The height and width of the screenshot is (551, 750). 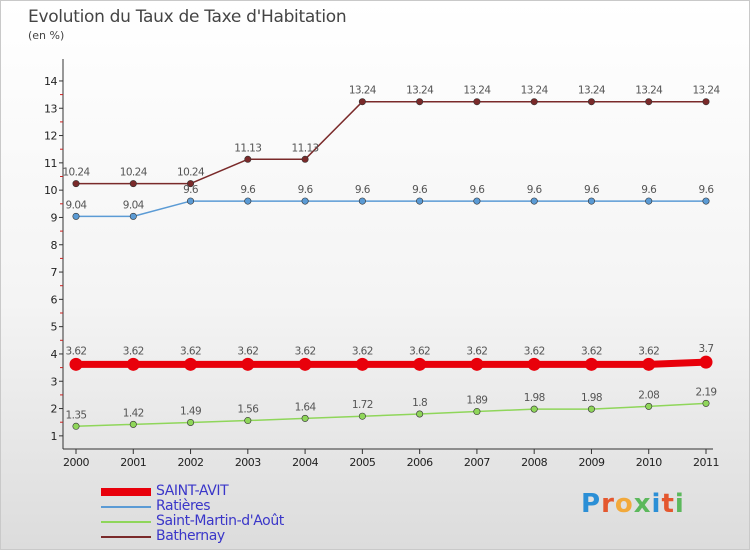 What do you see at coordinates (54, 327) in the screenshot?
I see `y-tick-label: 5` at bounding box center [54, 327].